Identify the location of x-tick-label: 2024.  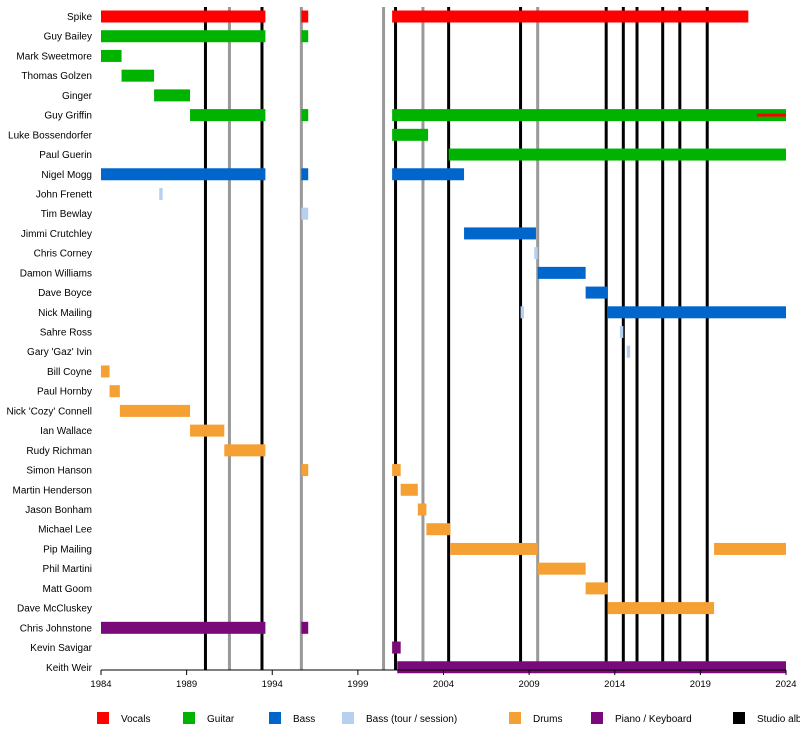
(785, 684).